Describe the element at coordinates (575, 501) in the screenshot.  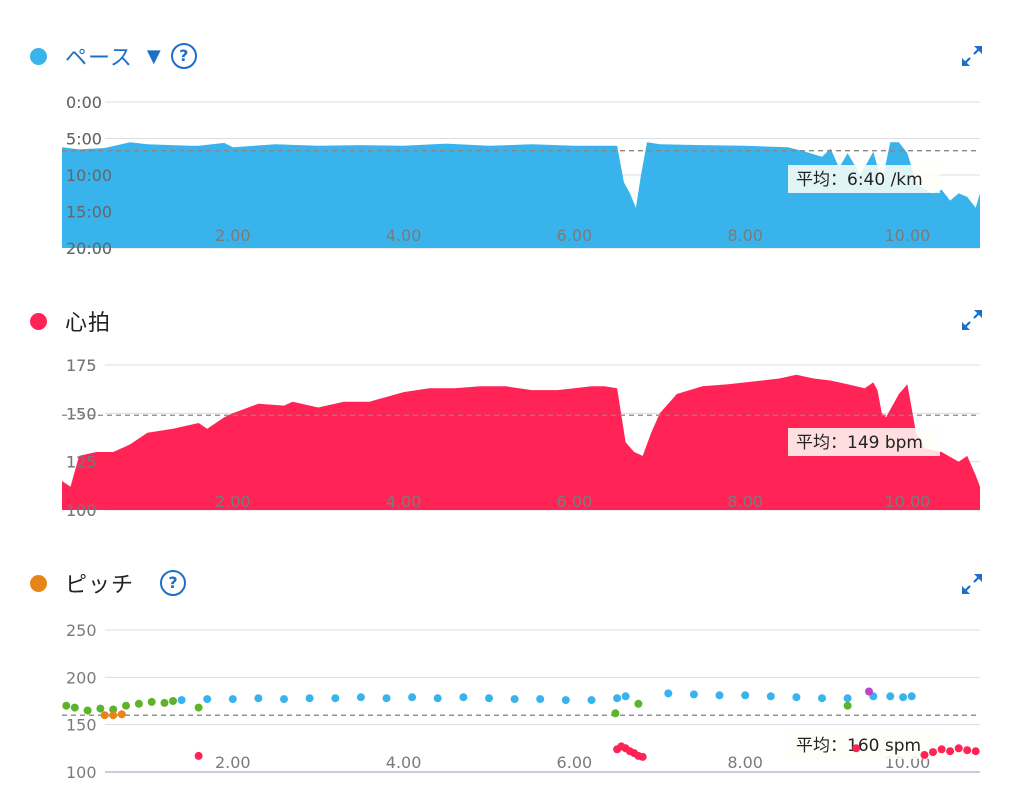
I see `hr-x-tick-label: 6.00` at that location.